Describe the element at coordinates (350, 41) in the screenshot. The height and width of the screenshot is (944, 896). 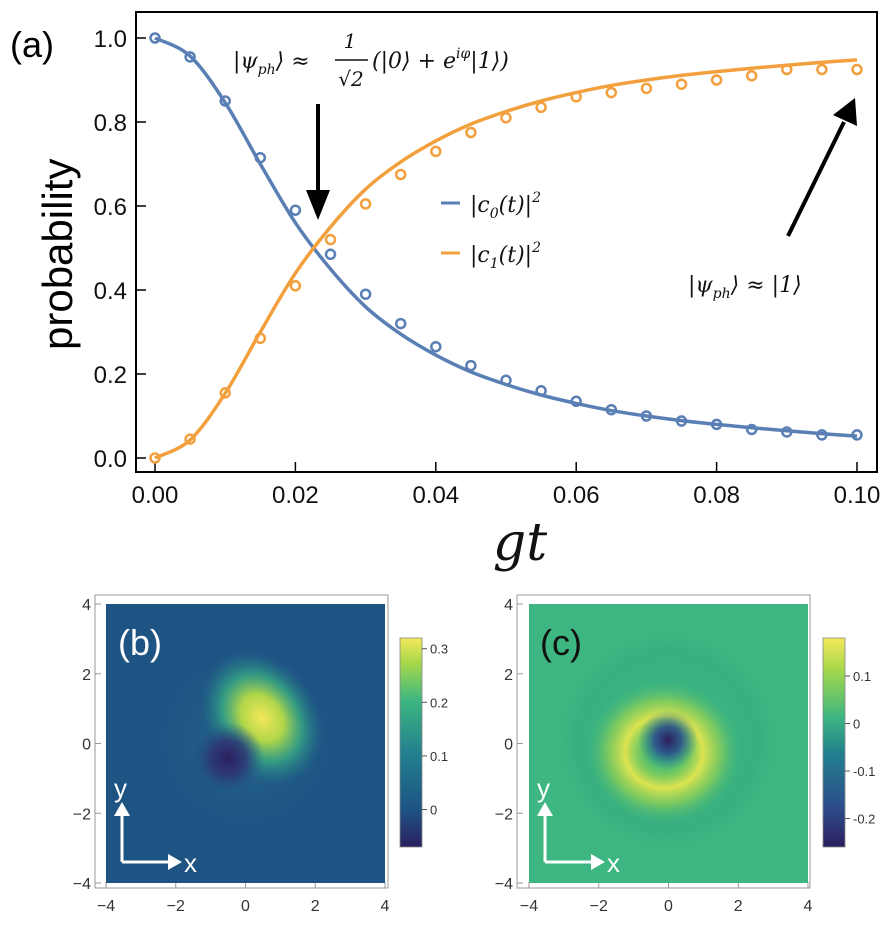
I see `annotation-frac-num: 1` at that location.